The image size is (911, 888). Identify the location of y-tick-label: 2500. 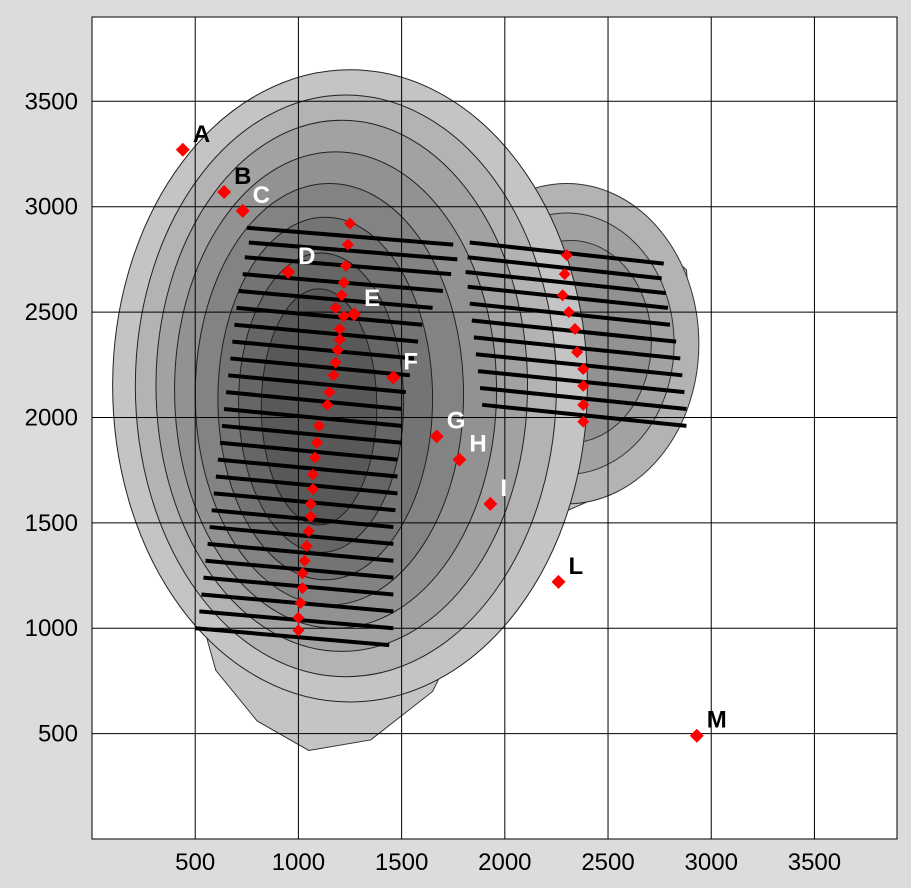
(51, 312).